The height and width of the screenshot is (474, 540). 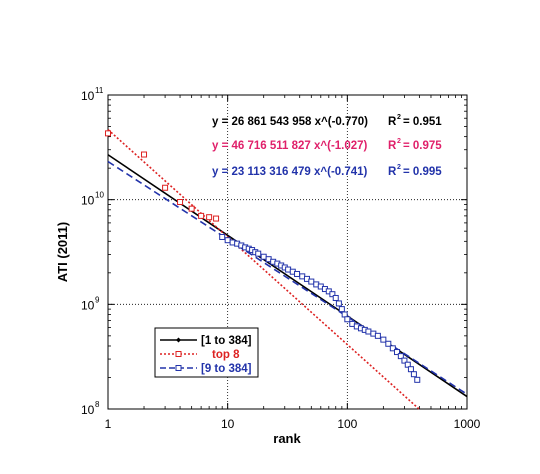 What do you see at coordinates (108, 424) in the screenshot?
I see `x-tick-label: 1` at bounding box center [108, 424].